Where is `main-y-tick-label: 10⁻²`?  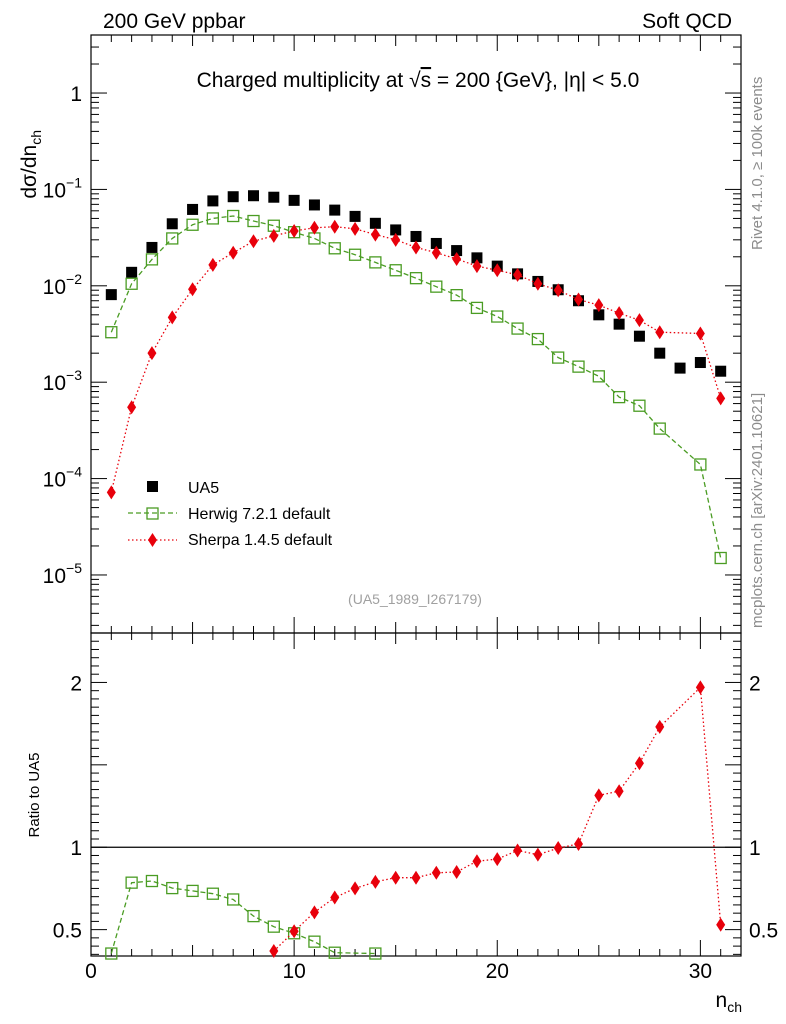 main-y-tick-label: 10⁻² is located at coordinates (63, 285).